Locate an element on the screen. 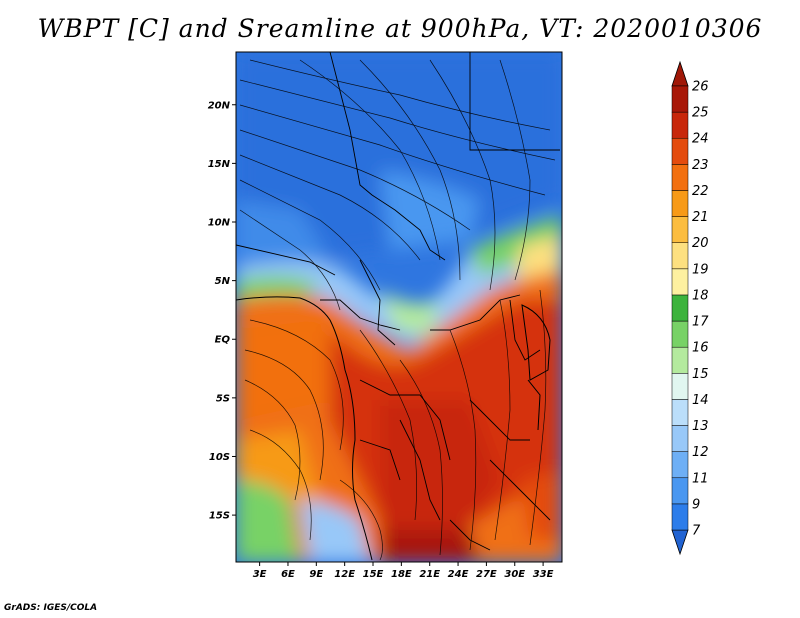 The width and height of the screenshot is (800, 618). colorbar-label: 22 is located at coordinates (700, 191).